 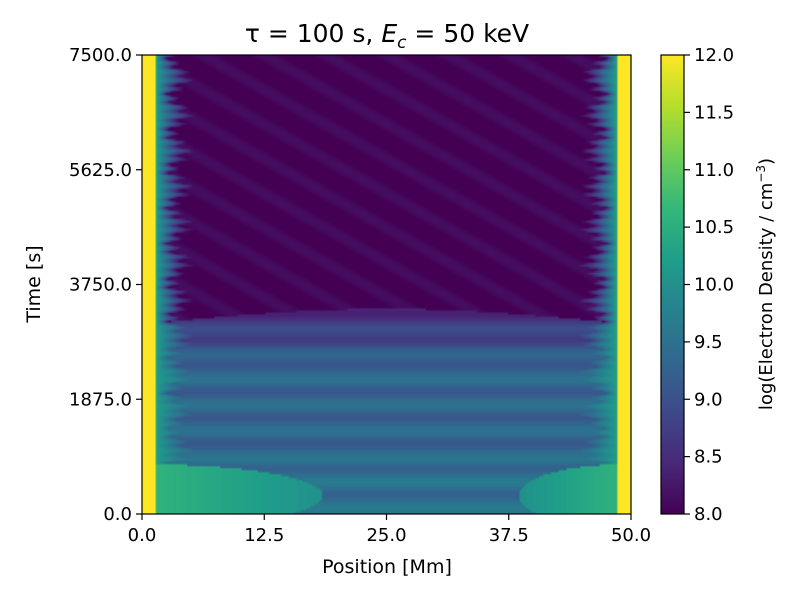 I want to click on colorbar-tick-label: 12.0, so click(x=714, y=55).